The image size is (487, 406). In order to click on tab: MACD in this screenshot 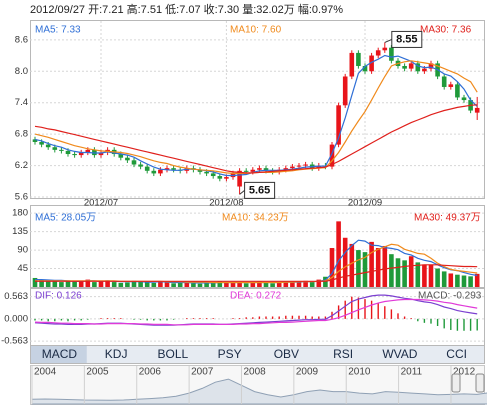, I will do `click(59, 354)`.